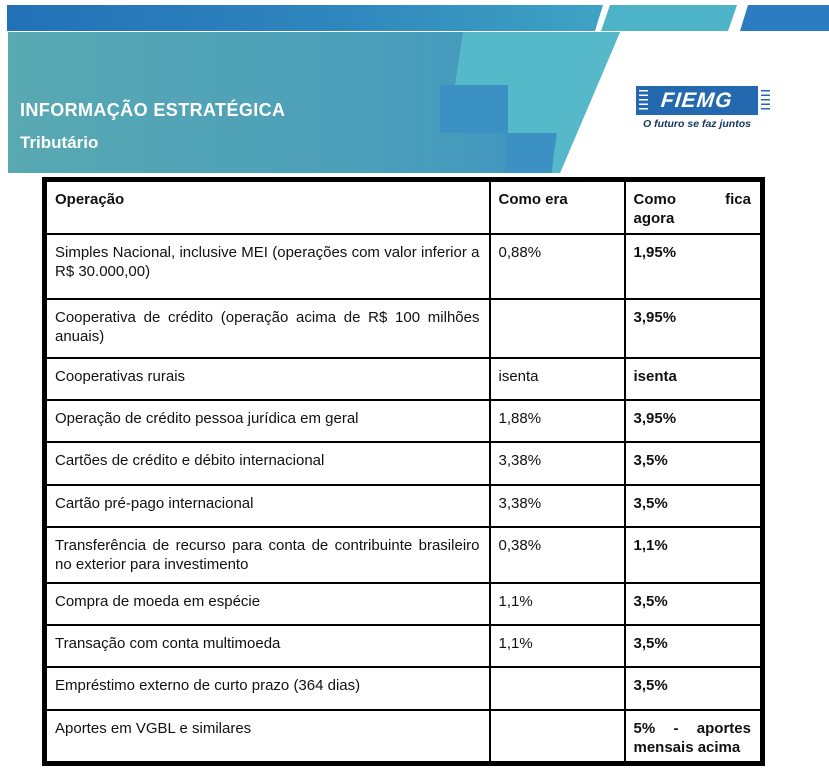 This screenshot has height=780, width=829. I want to click on table-row: Cooperativas rurais isenta isenta, so click(403, 378).